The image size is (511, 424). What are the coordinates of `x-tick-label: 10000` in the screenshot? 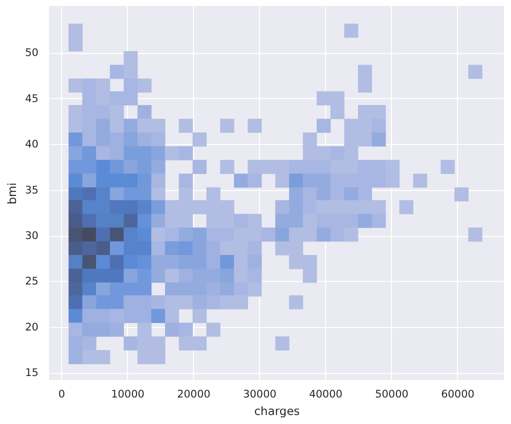 It's located at (127, 394).